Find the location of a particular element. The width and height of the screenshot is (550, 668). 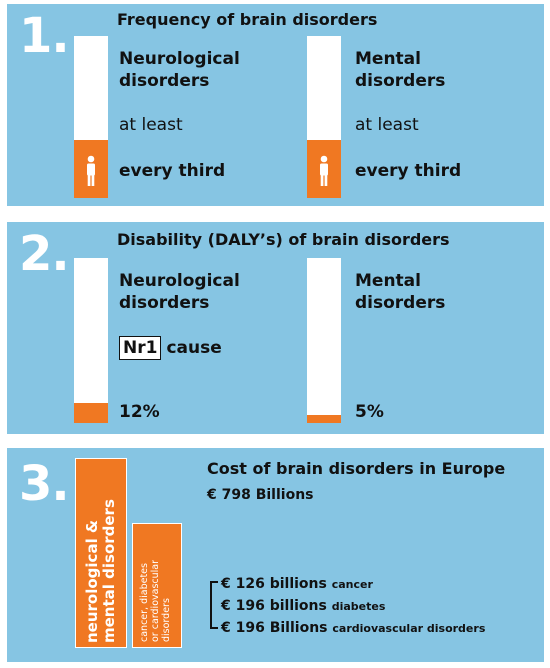

cost-category: diabetes is located at coordinates (358, 606).